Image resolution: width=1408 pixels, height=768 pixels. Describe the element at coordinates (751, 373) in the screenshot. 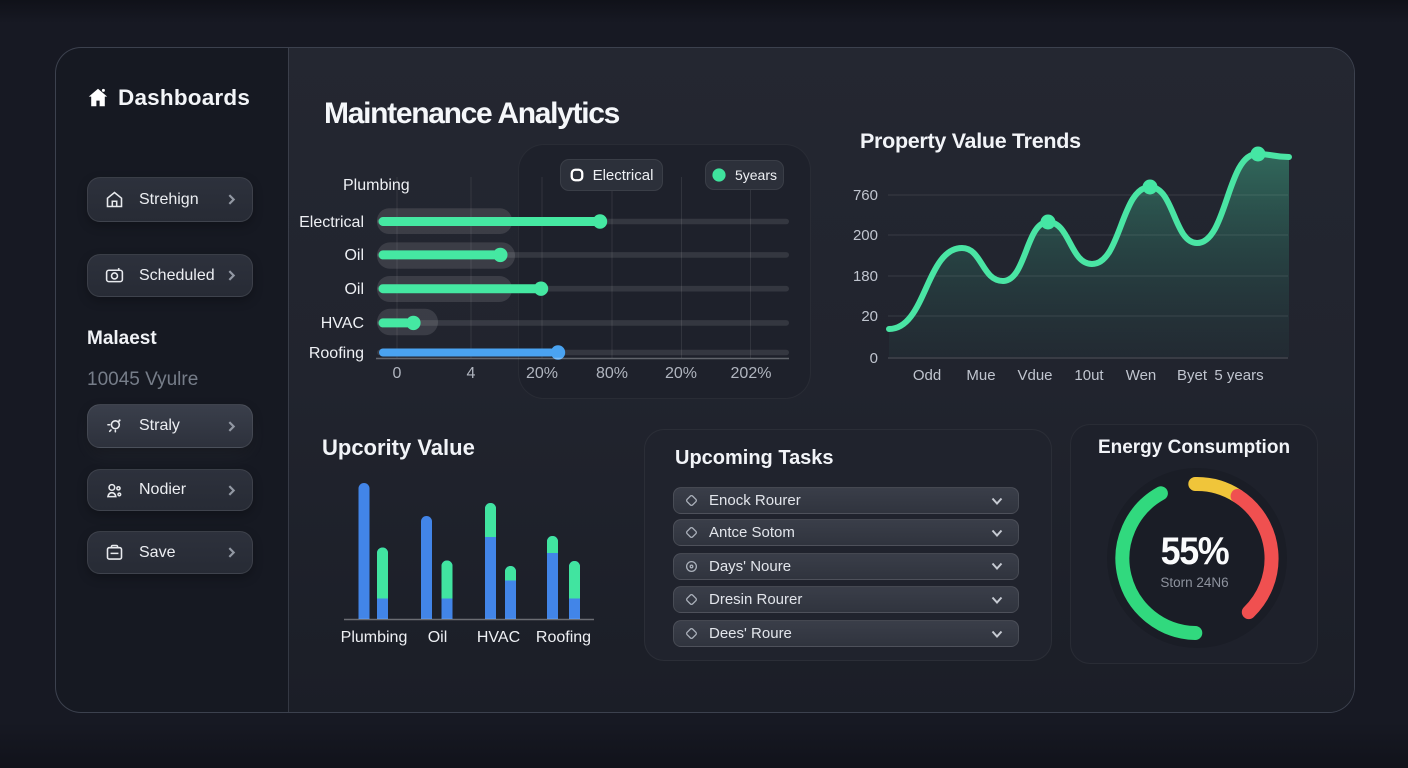

I see `svg-text: 202%` at that location.